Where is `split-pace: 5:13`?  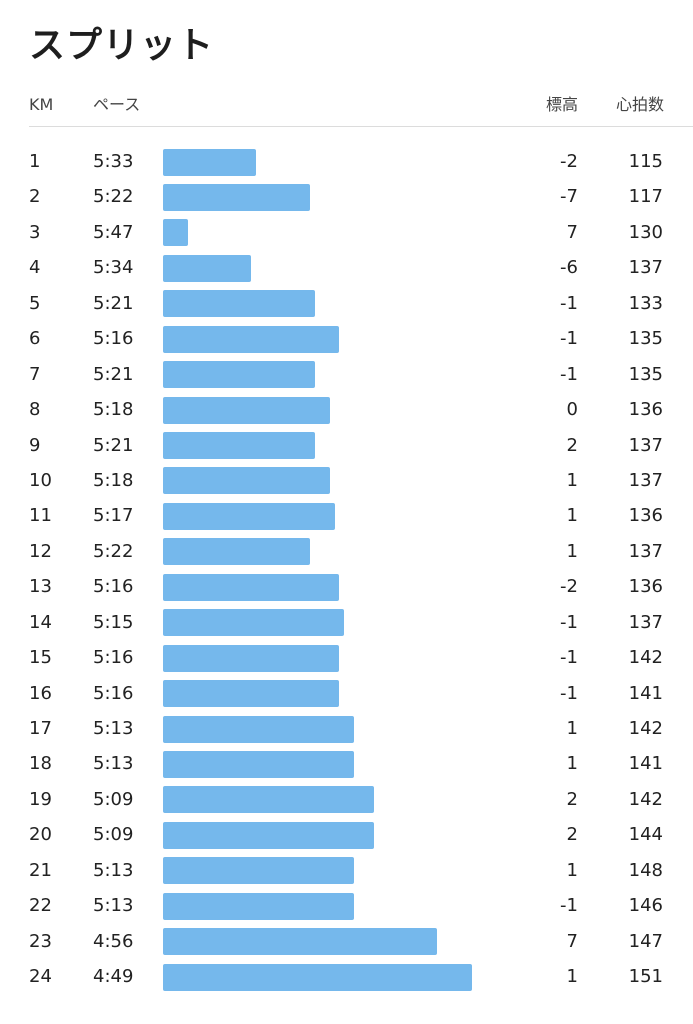
split-pace: 5:13 is located at coordinates (113, 728).